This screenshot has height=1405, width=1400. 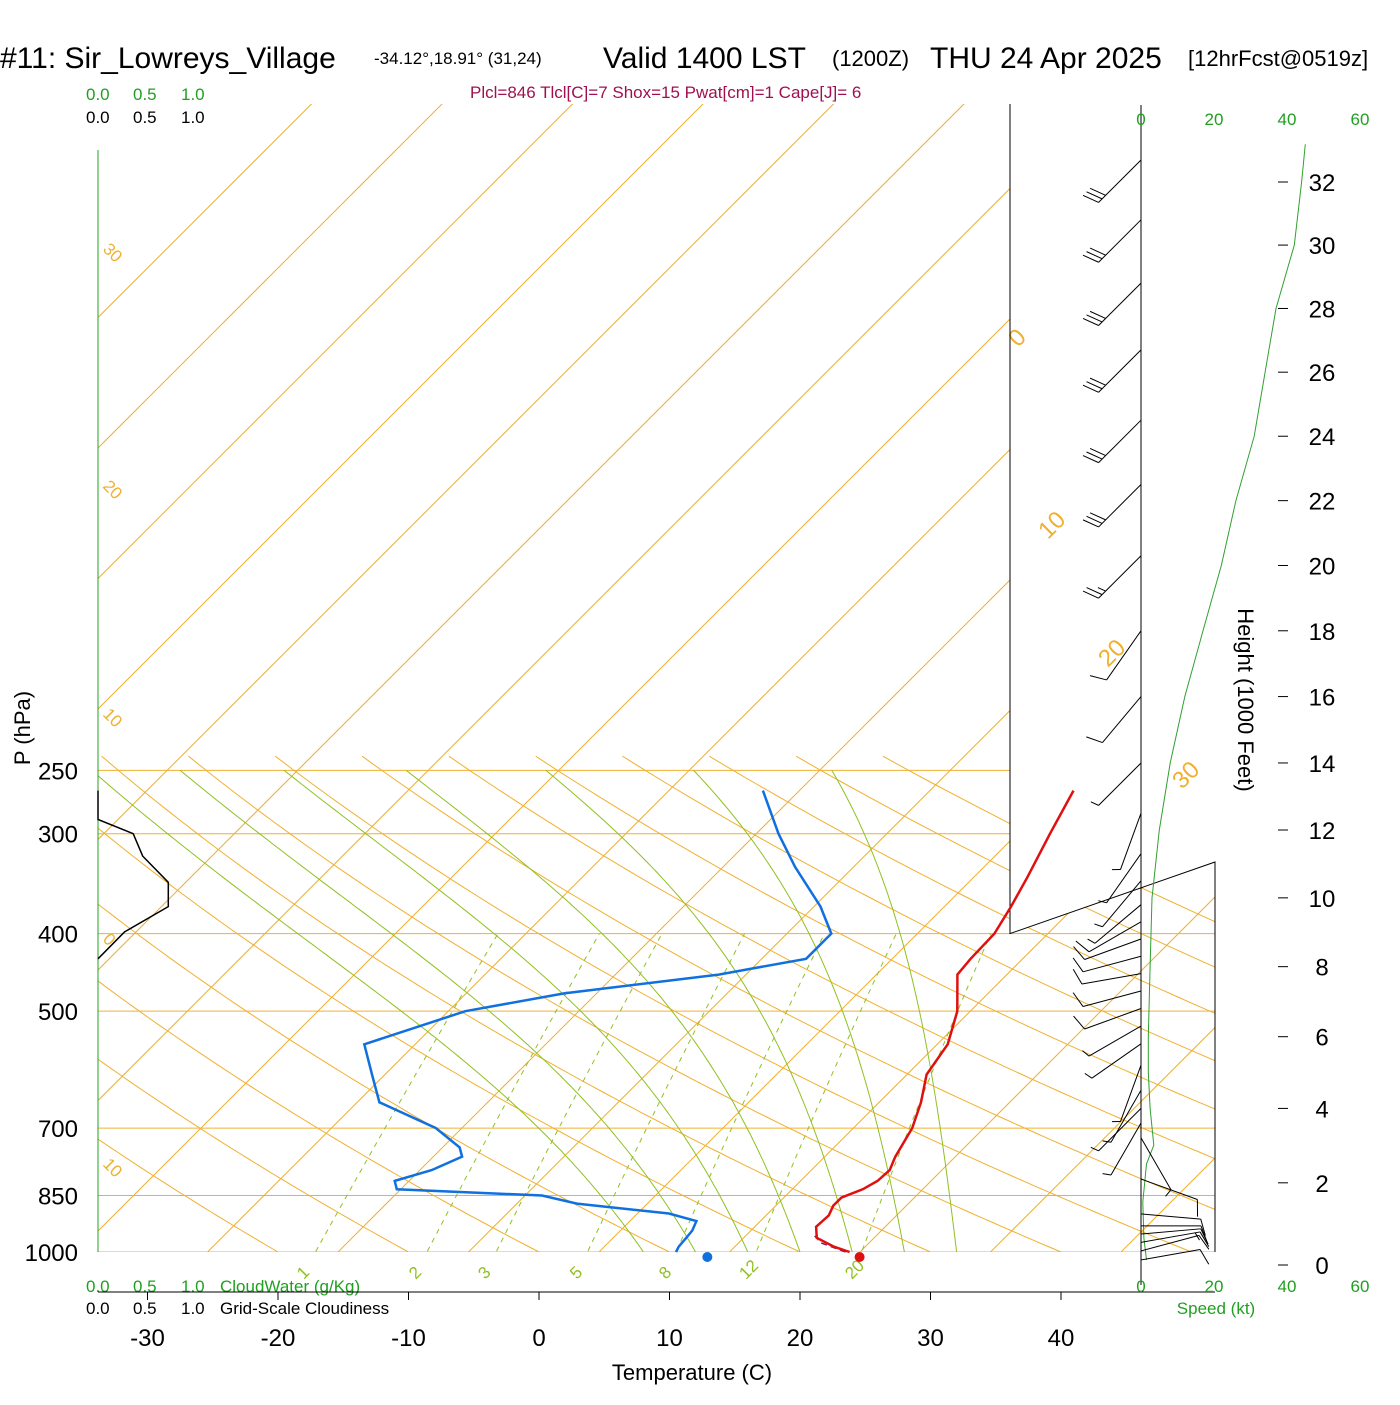 What do you see at coordinates (58, 935) in the screenshot?
I see `pressure-tick-label: 400` at bounding box center [58, 935].